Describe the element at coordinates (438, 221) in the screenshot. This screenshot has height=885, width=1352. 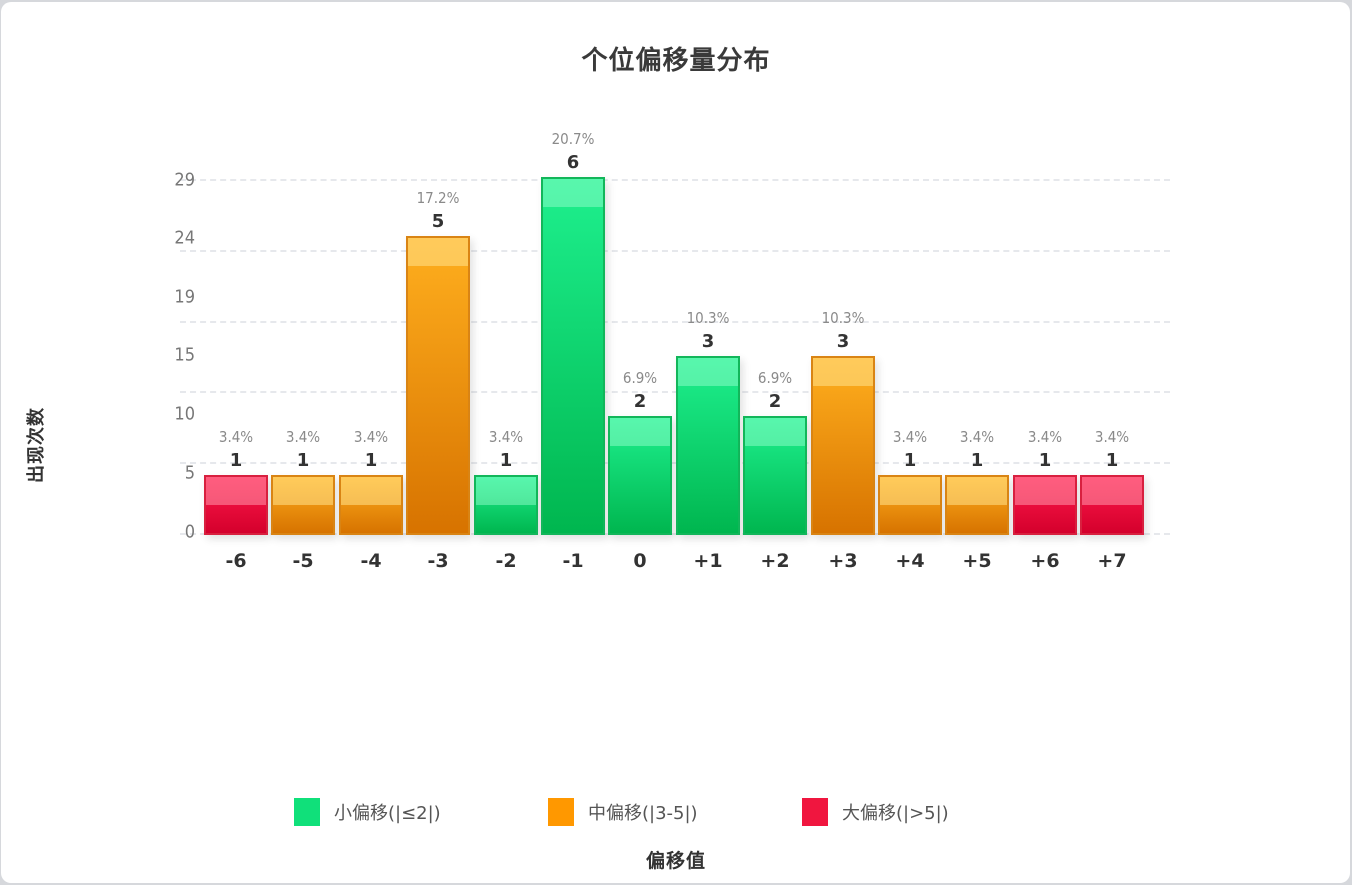
I see `bar-count-label: 5` at that location.